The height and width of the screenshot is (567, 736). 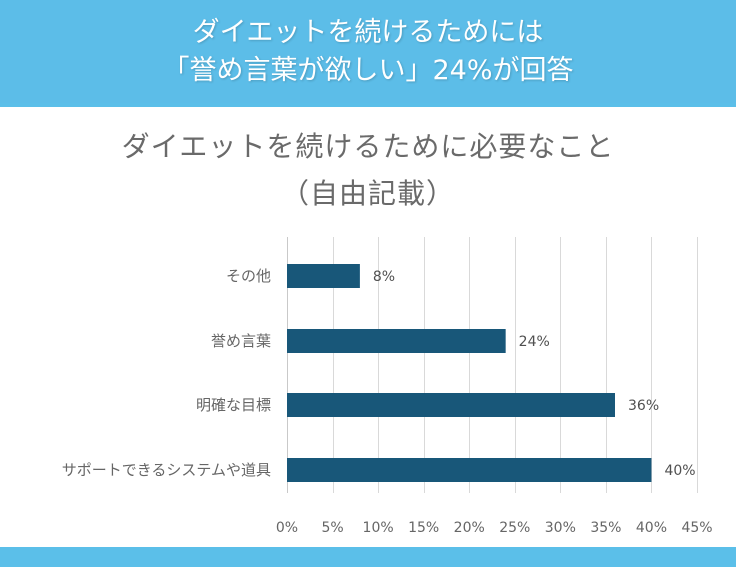 What do you see at coordinates (368, 146) in the screenshot?
I see `chart-title: ダイエットを続けるために必要なこと` at bounding box center [368, 146].